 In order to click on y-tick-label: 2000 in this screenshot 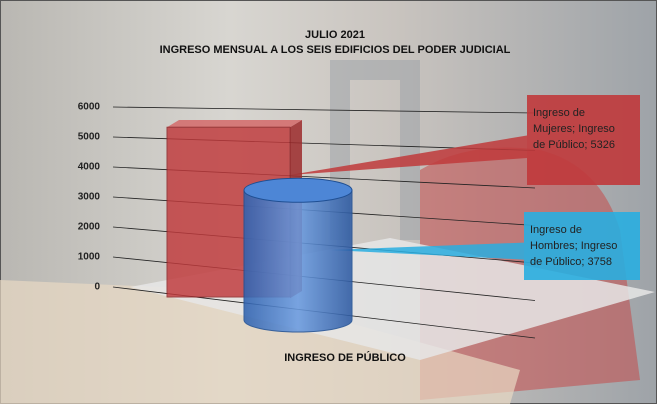, I will do `click(89, 227)`.